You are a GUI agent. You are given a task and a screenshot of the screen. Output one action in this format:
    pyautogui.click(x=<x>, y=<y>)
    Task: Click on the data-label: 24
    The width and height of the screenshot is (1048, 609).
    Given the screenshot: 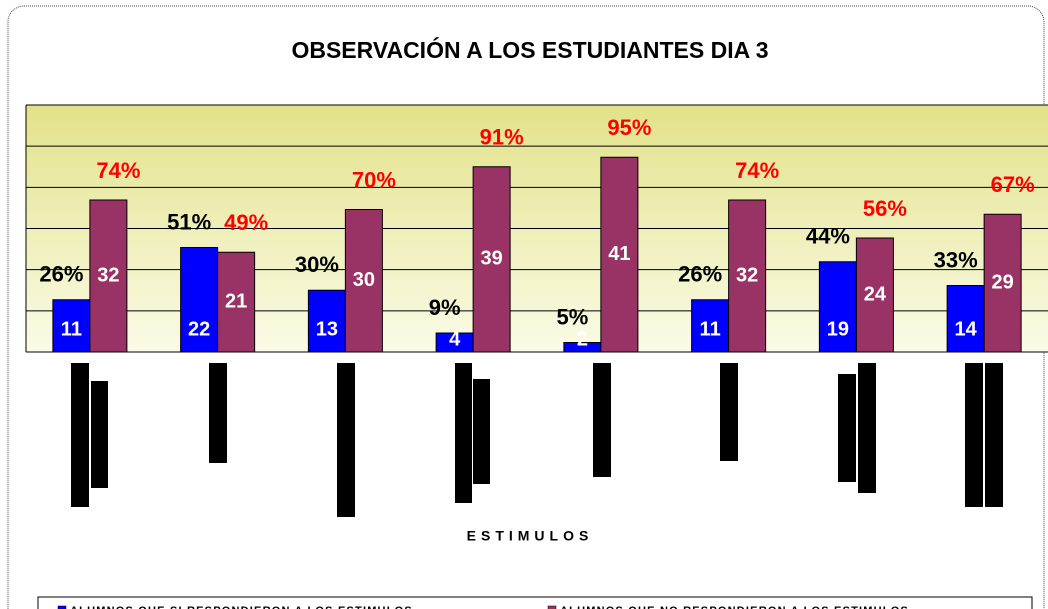 What is the action you would take?
    pyautogui.click(x=875, y=294)
    